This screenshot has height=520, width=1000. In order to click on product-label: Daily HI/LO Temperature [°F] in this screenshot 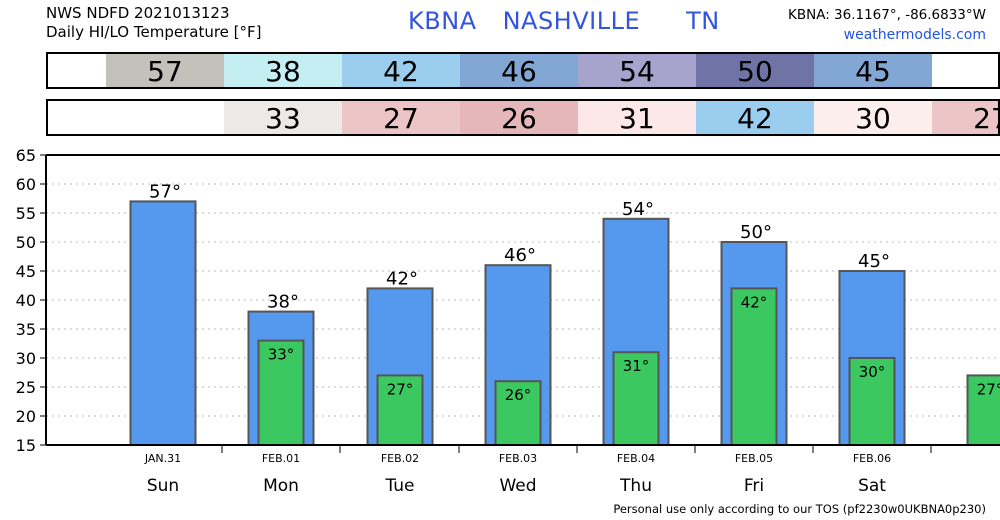, I will do `click(154, 32)`.